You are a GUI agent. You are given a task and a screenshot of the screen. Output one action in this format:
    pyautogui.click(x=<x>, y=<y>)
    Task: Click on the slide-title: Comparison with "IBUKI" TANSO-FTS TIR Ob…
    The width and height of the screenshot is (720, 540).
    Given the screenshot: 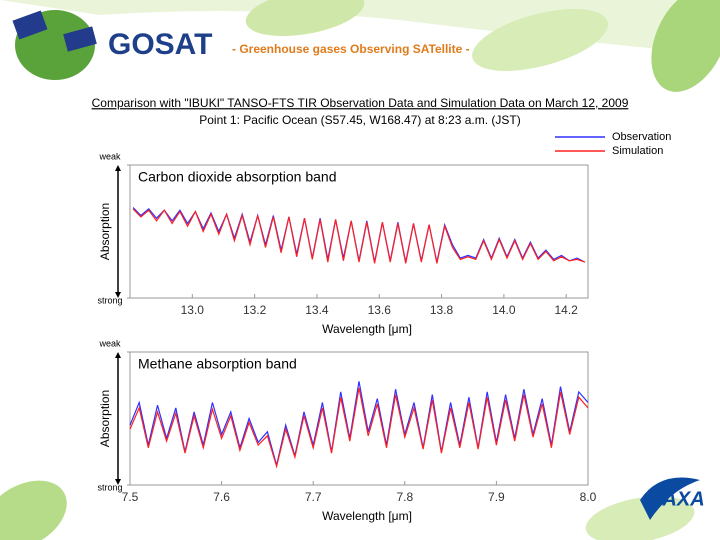 What is the action you would take?
    pyautogui.click(x=360, y=103)
    